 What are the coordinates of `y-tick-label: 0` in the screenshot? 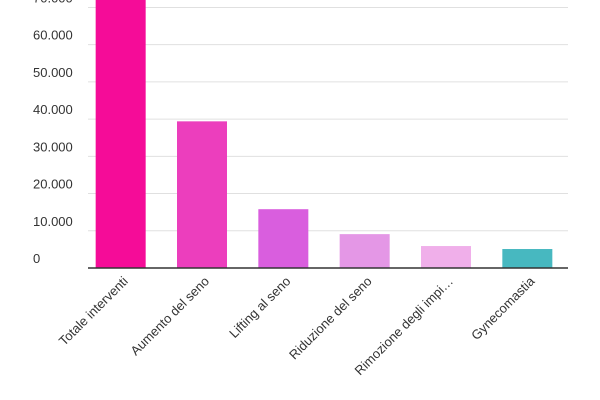 It's located at (36, 258).